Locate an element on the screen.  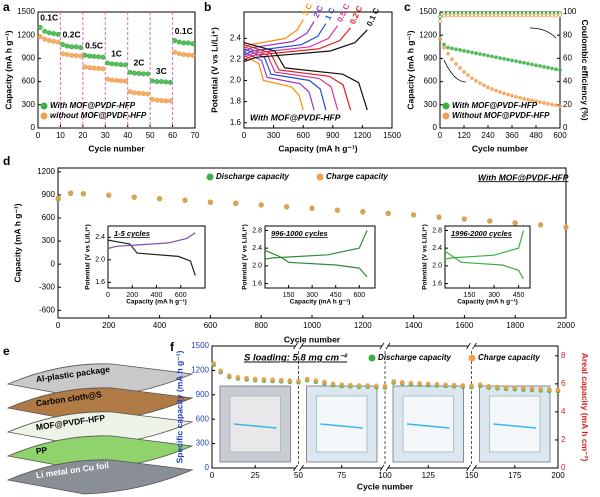
x-tick-label: 200 is located at coordinates (558, 475).